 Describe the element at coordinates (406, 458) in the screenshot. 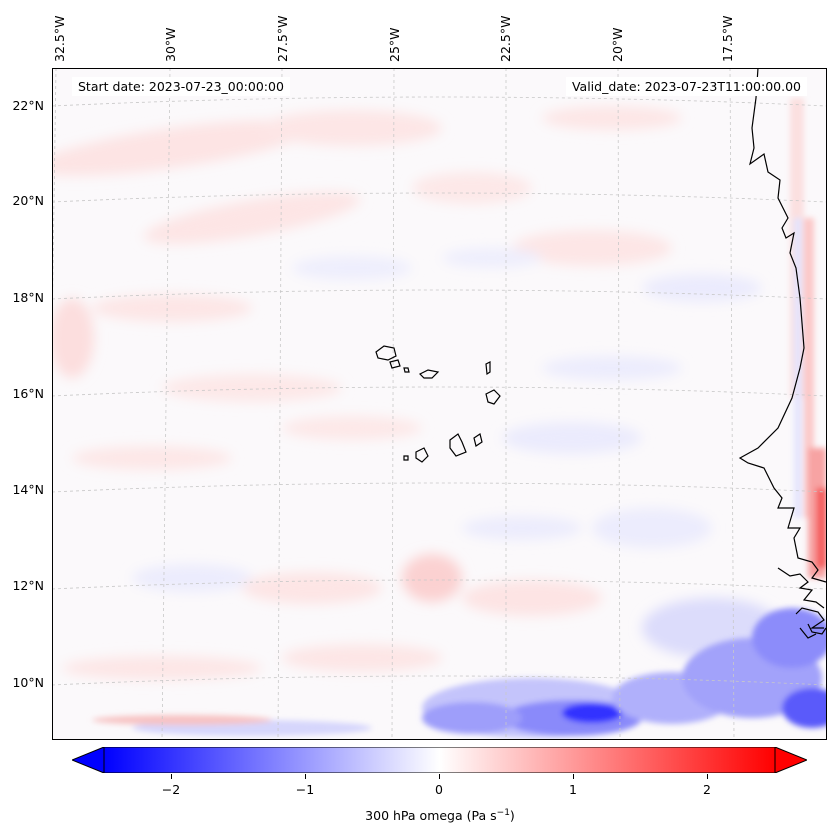

I see `island-brava` at that location.